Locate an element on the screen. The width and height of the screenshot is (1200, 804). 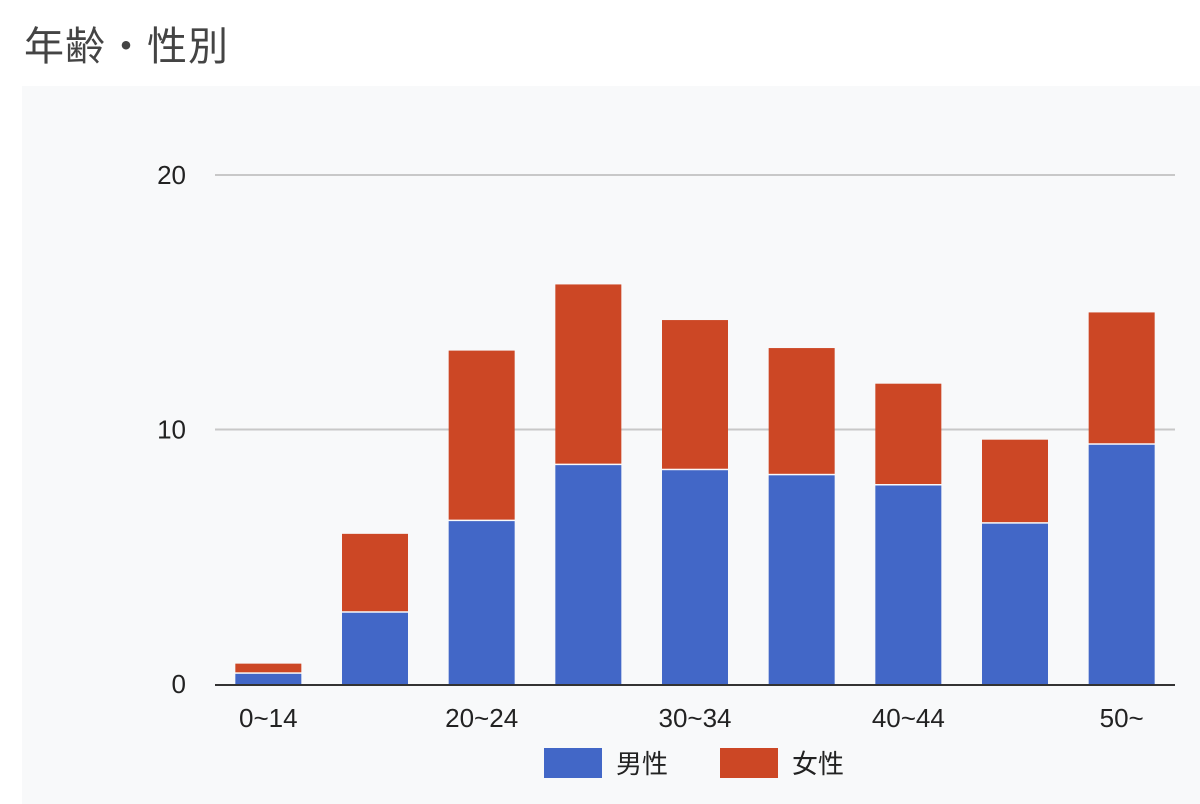
legend-label-female: 女性 is located at coordinates (818, 765).